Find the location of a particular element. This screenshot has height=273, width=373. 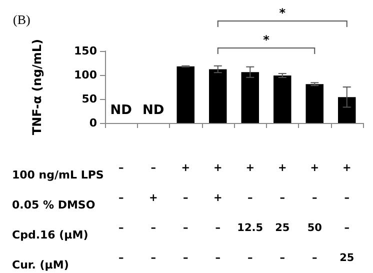

category-label: – + – – is located at coordinates (153, 213).